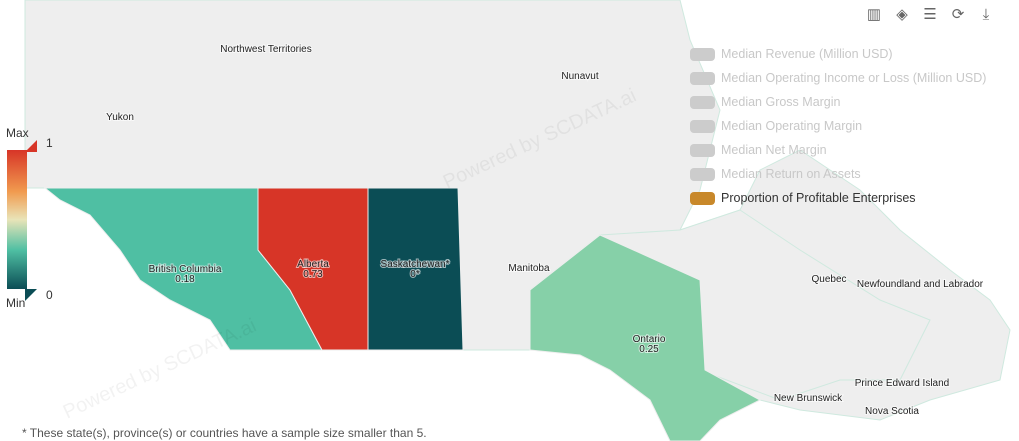 The image size is (1019, 441). I want to click on tag-icon: ◈, so click(902, 14).